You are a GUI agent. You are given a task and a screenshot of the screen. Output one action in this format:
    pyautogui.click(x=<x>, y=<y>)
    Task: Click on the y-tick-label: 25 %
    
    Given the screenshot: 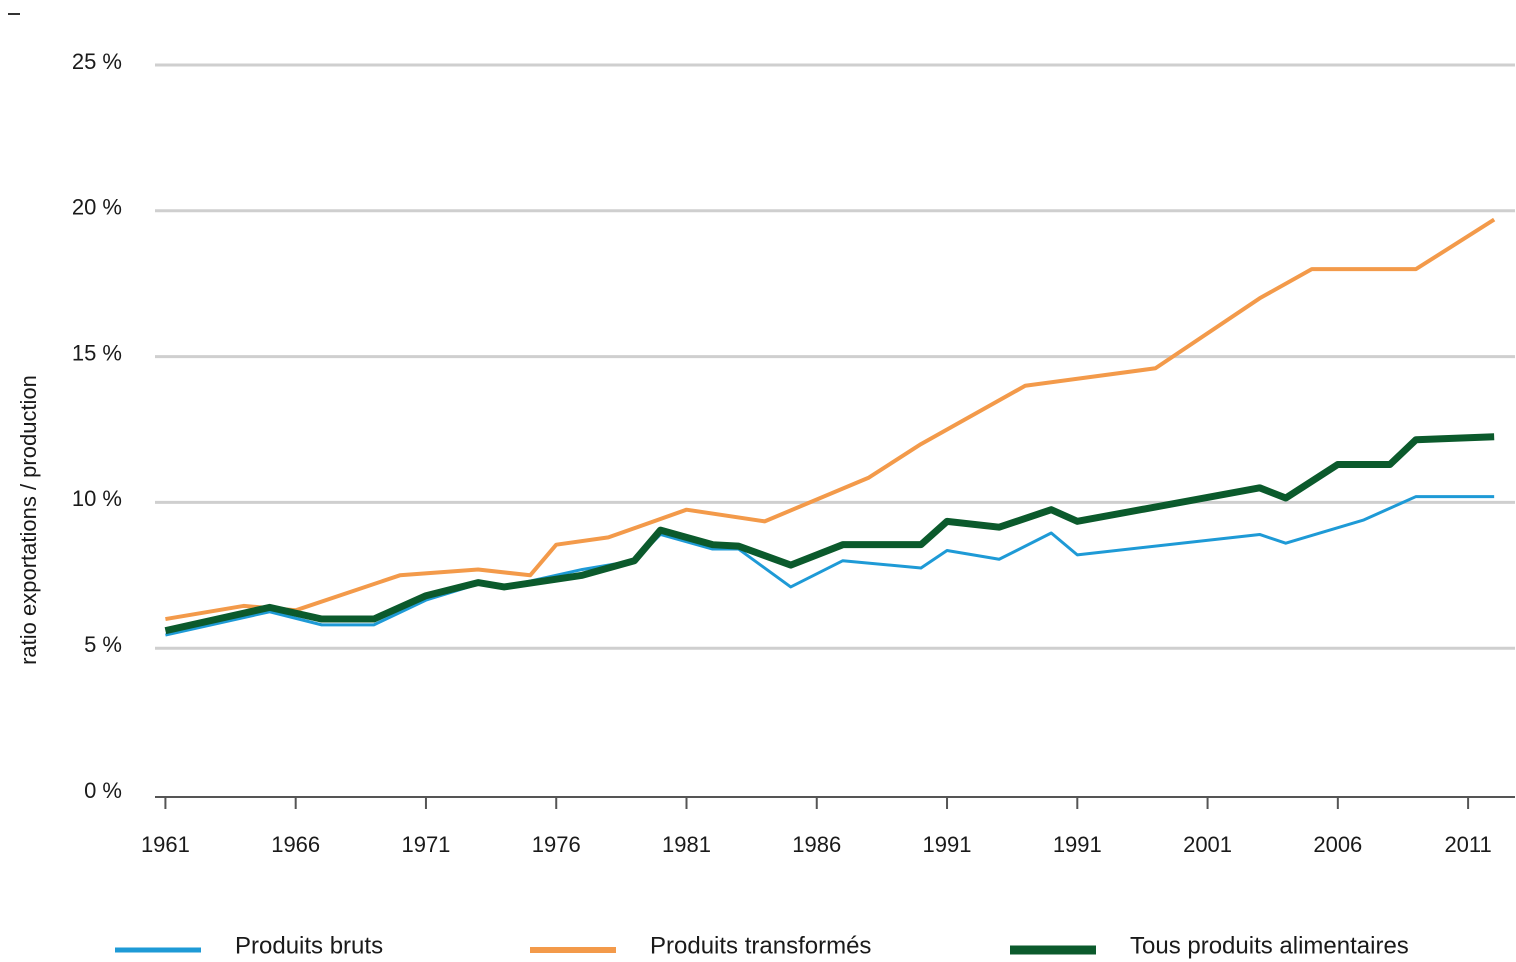 What is the action you would take?
    pyautogui.click(x=97, y=61)
    